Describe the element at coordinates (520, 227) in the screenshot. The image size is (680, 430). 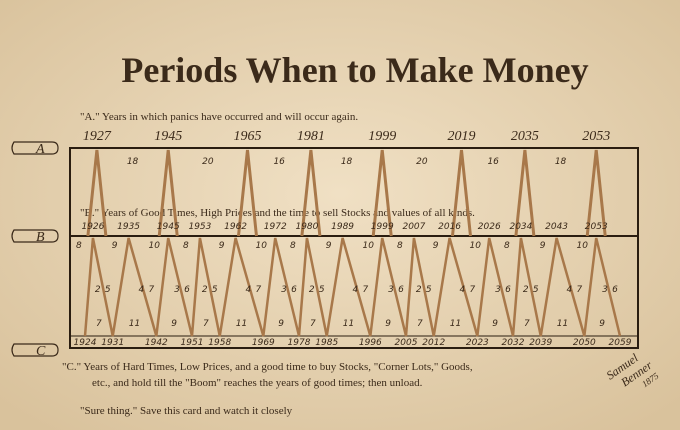
I see `b-year: 2034` at that location.